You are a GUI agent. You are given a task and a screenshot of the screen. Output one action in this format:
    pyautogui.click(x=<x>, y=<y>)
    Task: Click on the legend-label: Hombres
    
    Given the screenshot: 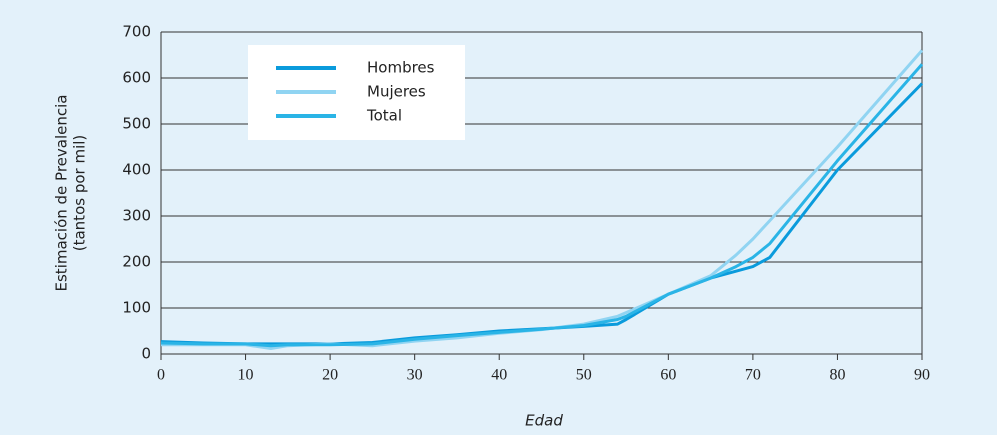 What is the action you would take?
    pyautogui.click(x=401, y=68)
    